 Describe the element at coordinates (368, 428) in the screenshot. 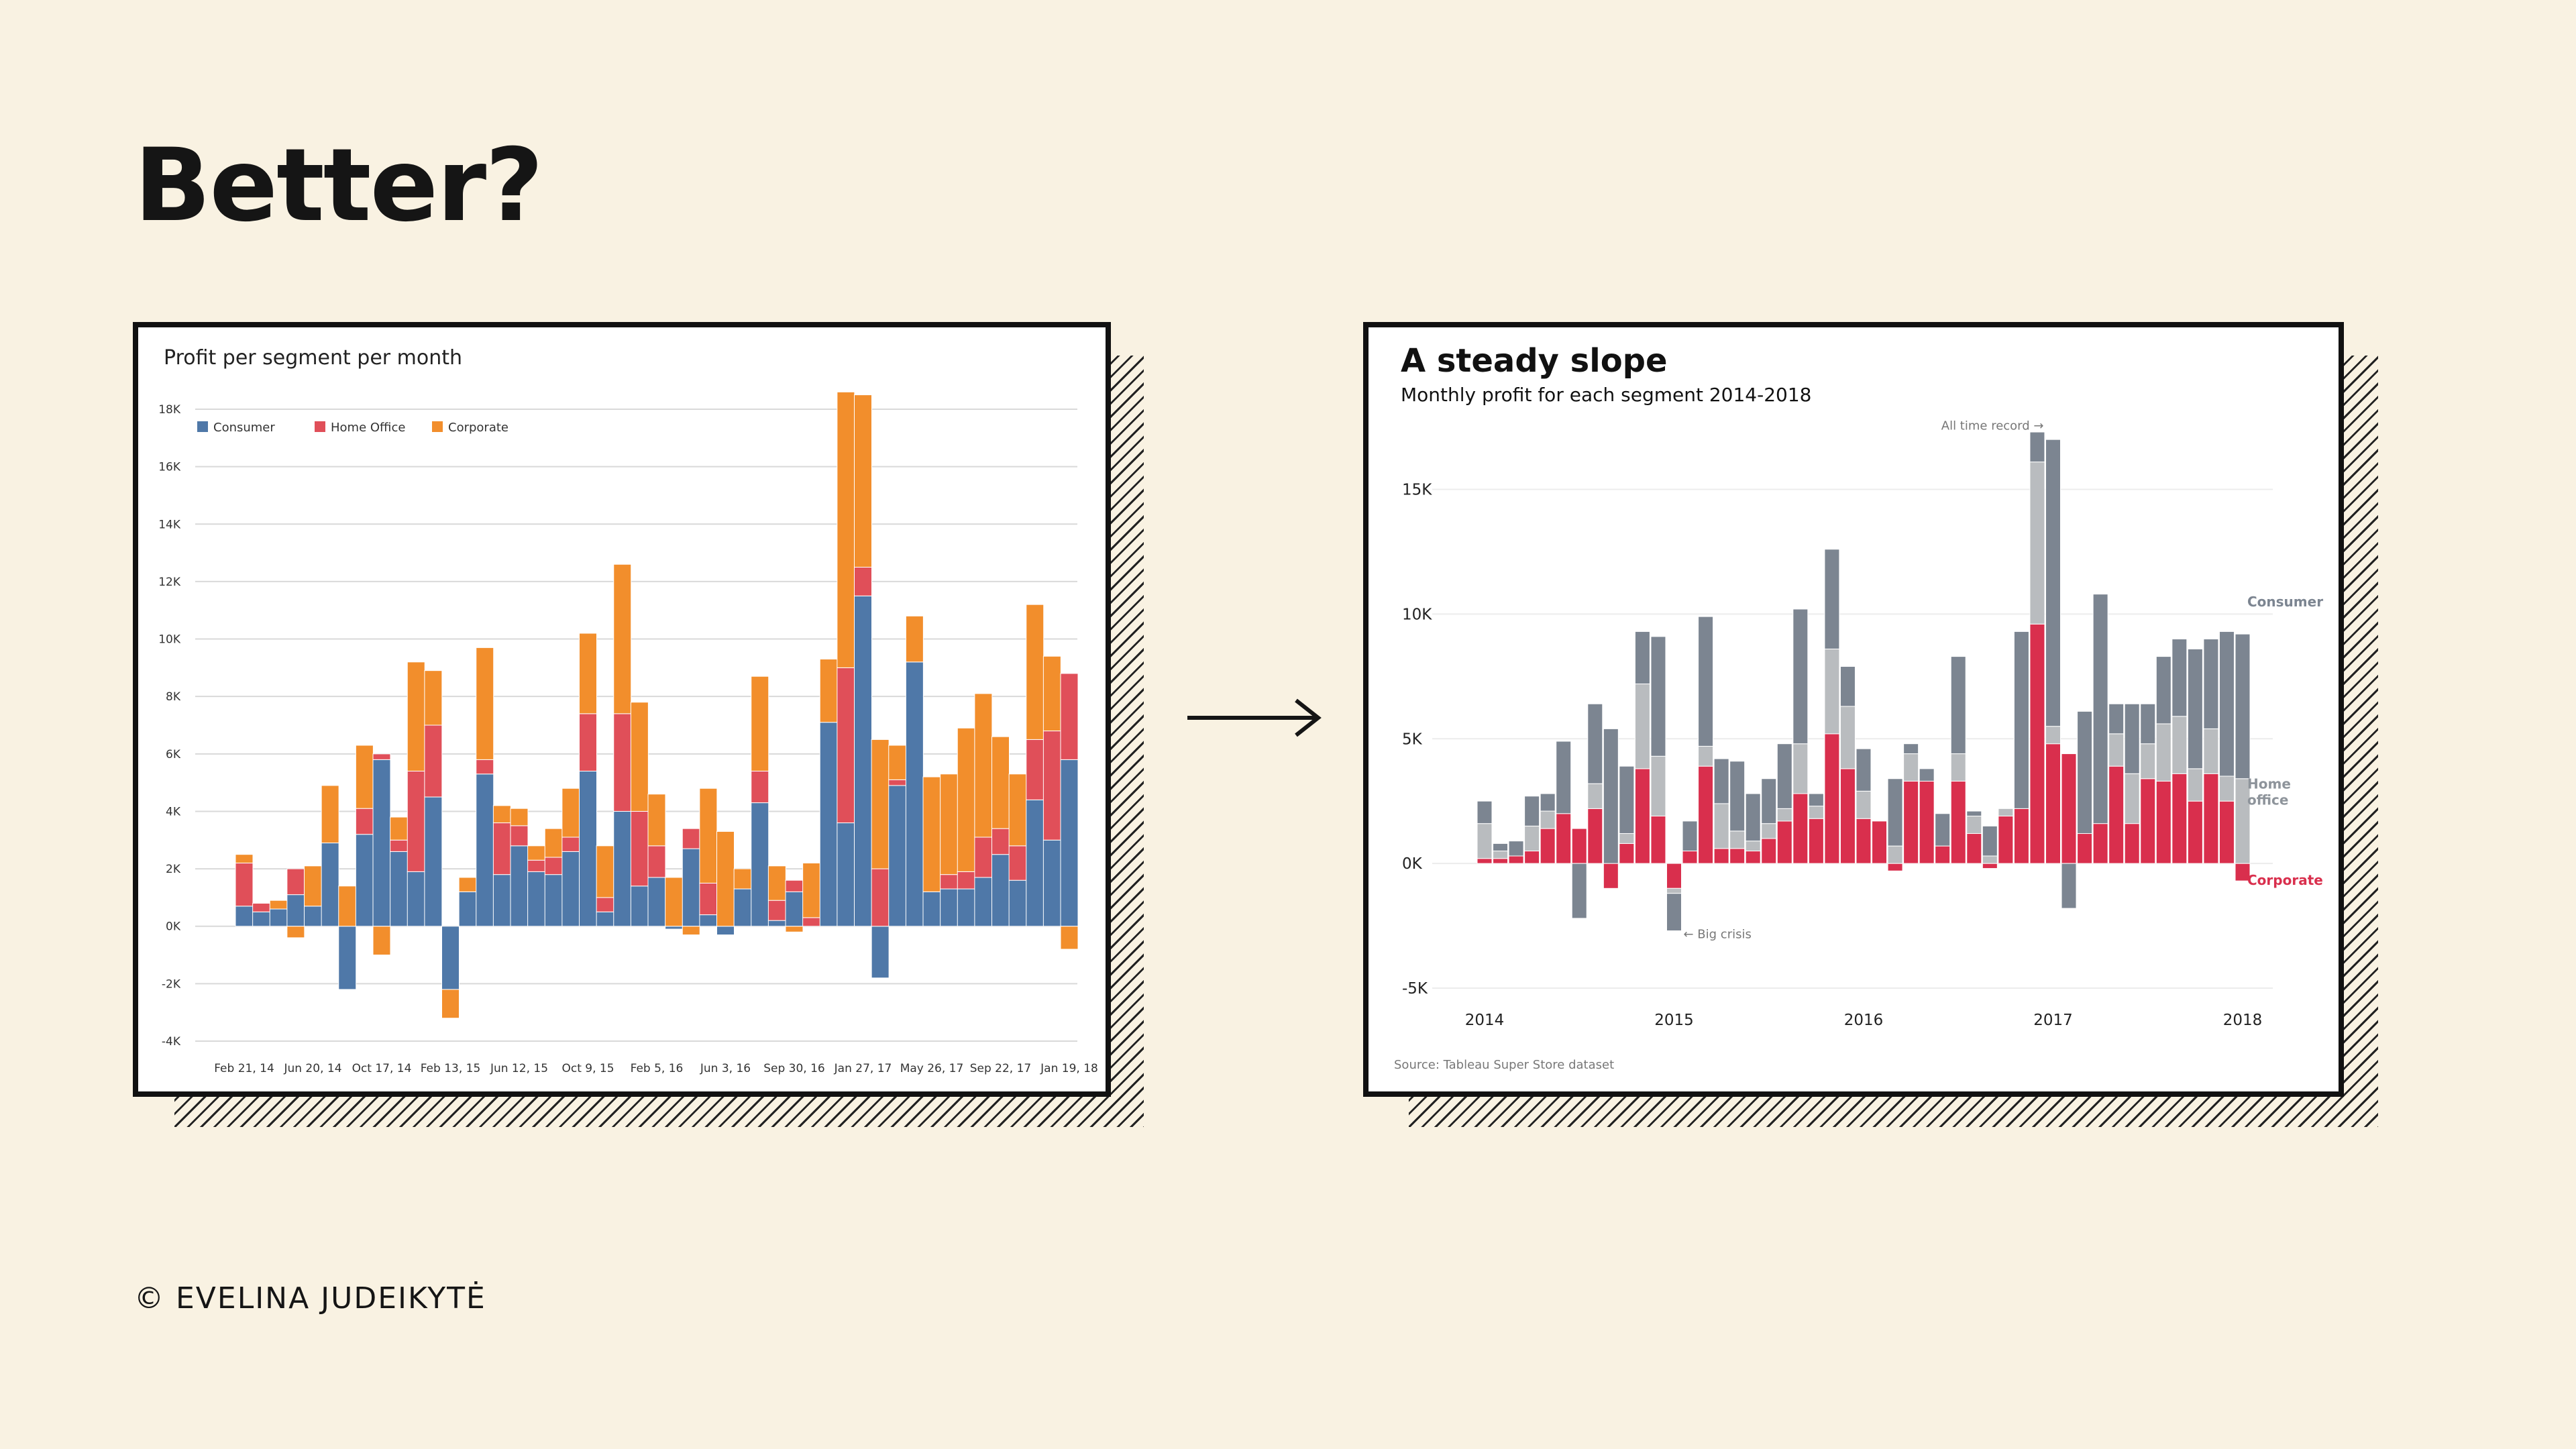

I see `left-legend-label: Home Office` at that location.